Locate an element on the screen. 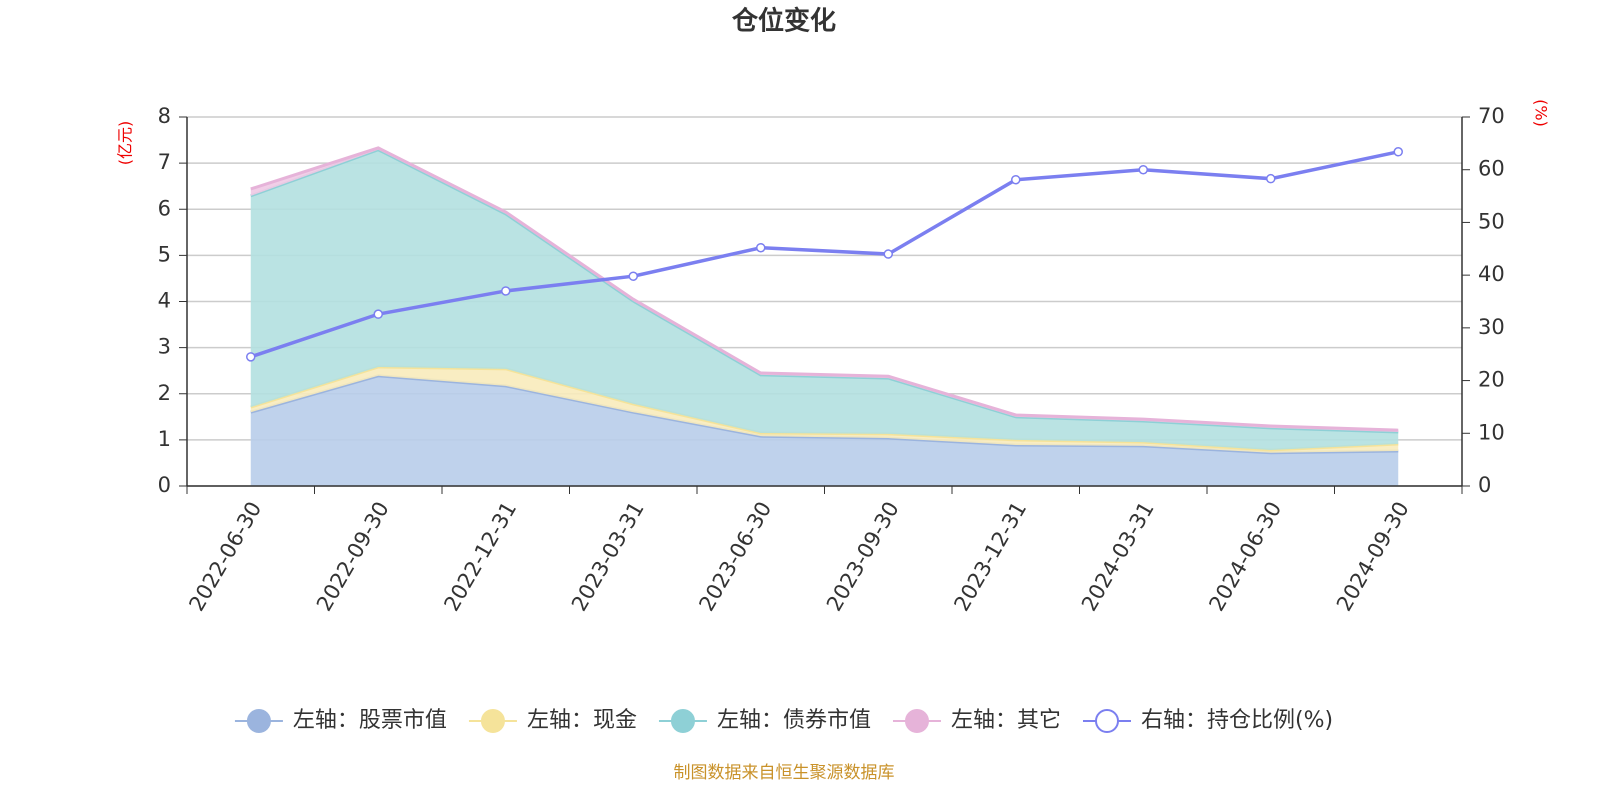  y-tick-label: 2 is located at coordinates (164, 393).